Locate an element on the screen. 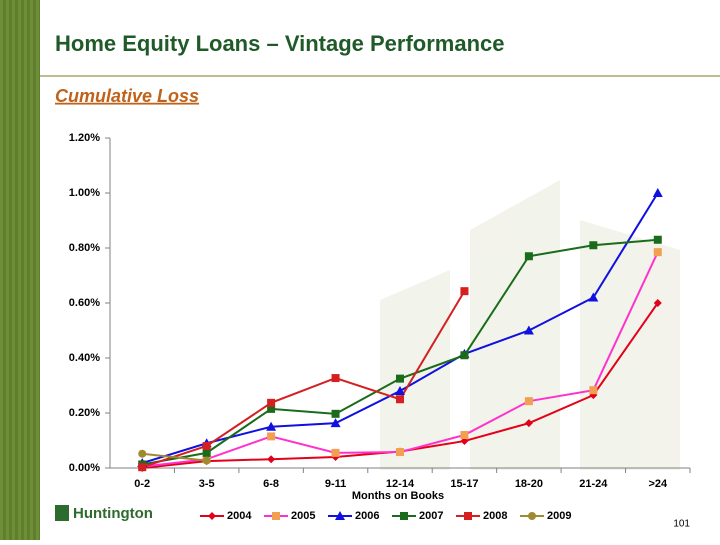 The width and height of the screenshot is (720, 545). x-tick-label: 12-14 is located at coordinates (400, 484).